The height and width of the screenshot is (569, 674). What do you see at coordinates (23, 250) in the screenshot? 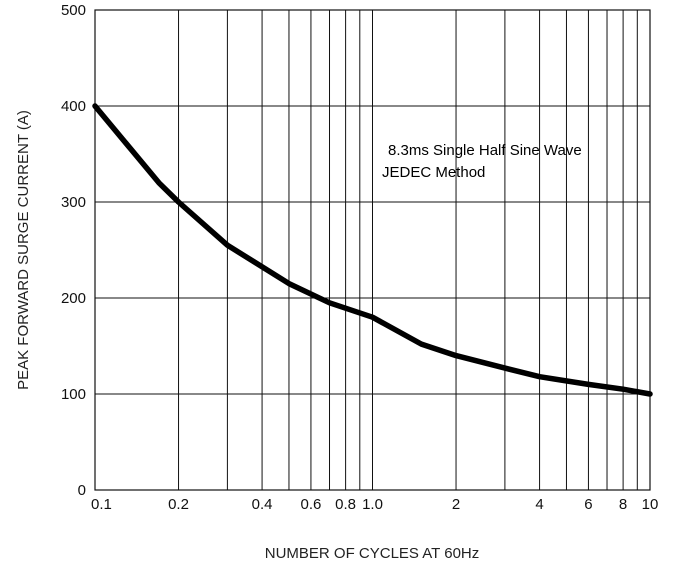
I see `y-axis-title: PEAK FORWARD SURGE CURRENT (A)` at bounding box center [23, 250].